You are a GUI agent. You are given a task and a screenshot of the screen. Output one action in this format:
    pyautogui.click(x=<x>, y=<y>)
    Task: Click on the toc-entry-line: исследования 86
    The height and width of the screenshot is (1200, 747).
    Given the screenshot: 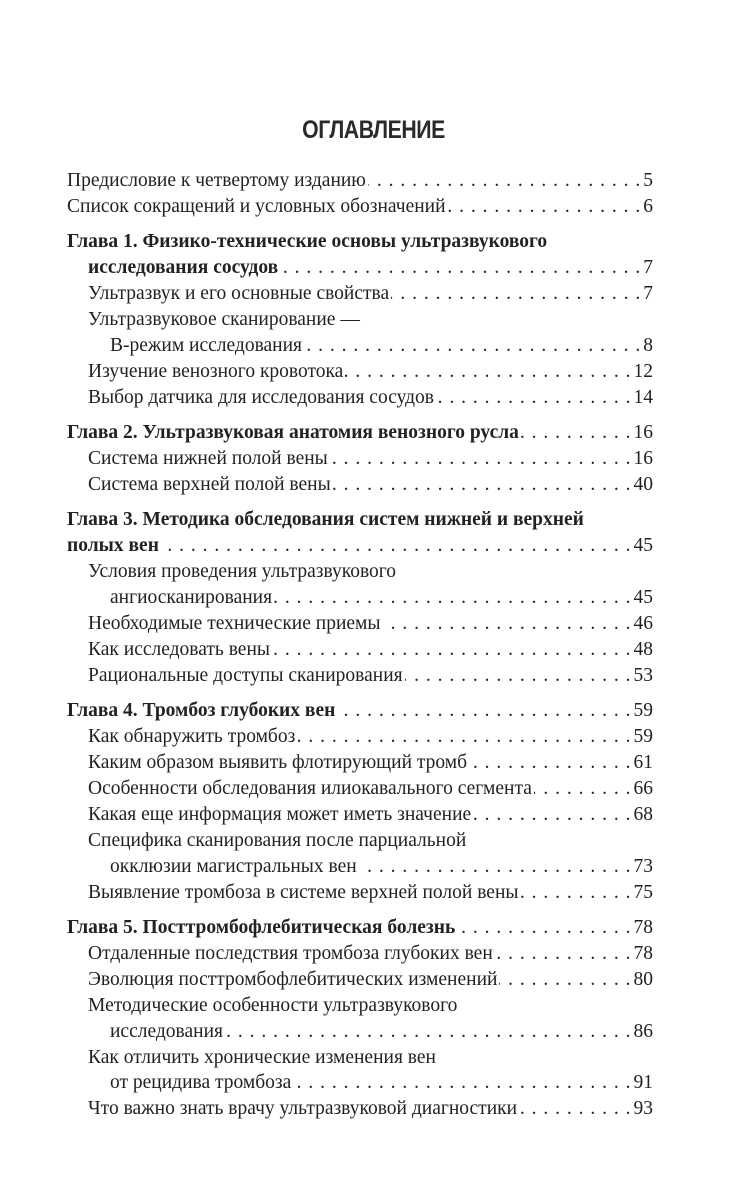 What is the action you would take?
    pyautogui.click(x=360, y=1032)
    